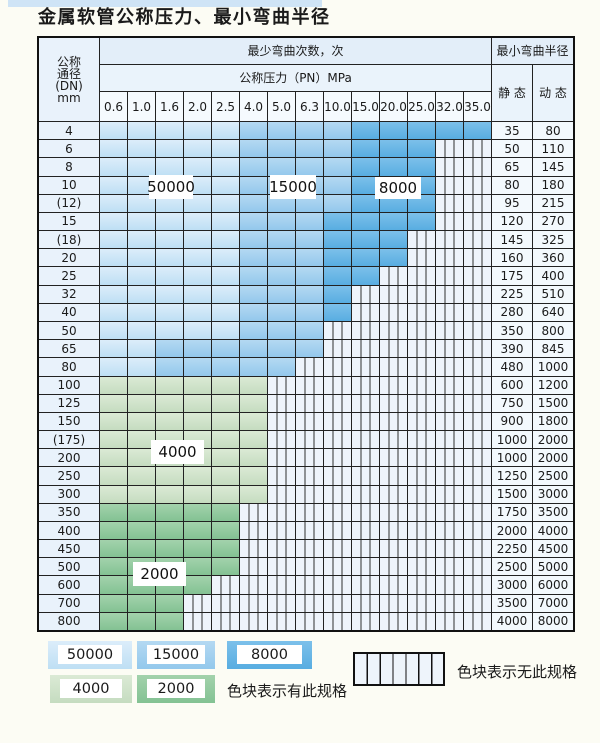  Describe the element at coordinates (281, 106) in the screenshot. I see `pressure-column-header: 5.0` at that location.